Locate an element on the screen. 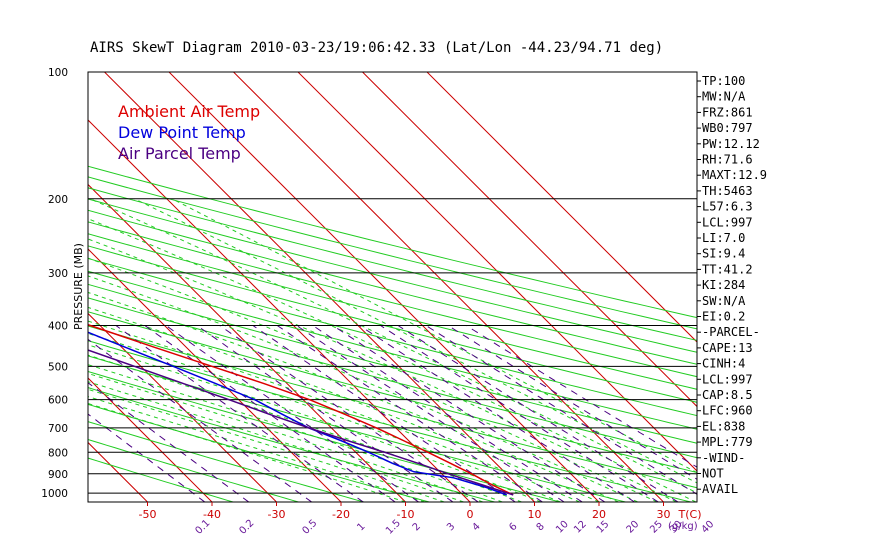 This screenshot has width=870, height=560. bottom-temp-tick-label: -40 is located at coordinates (212, 514).